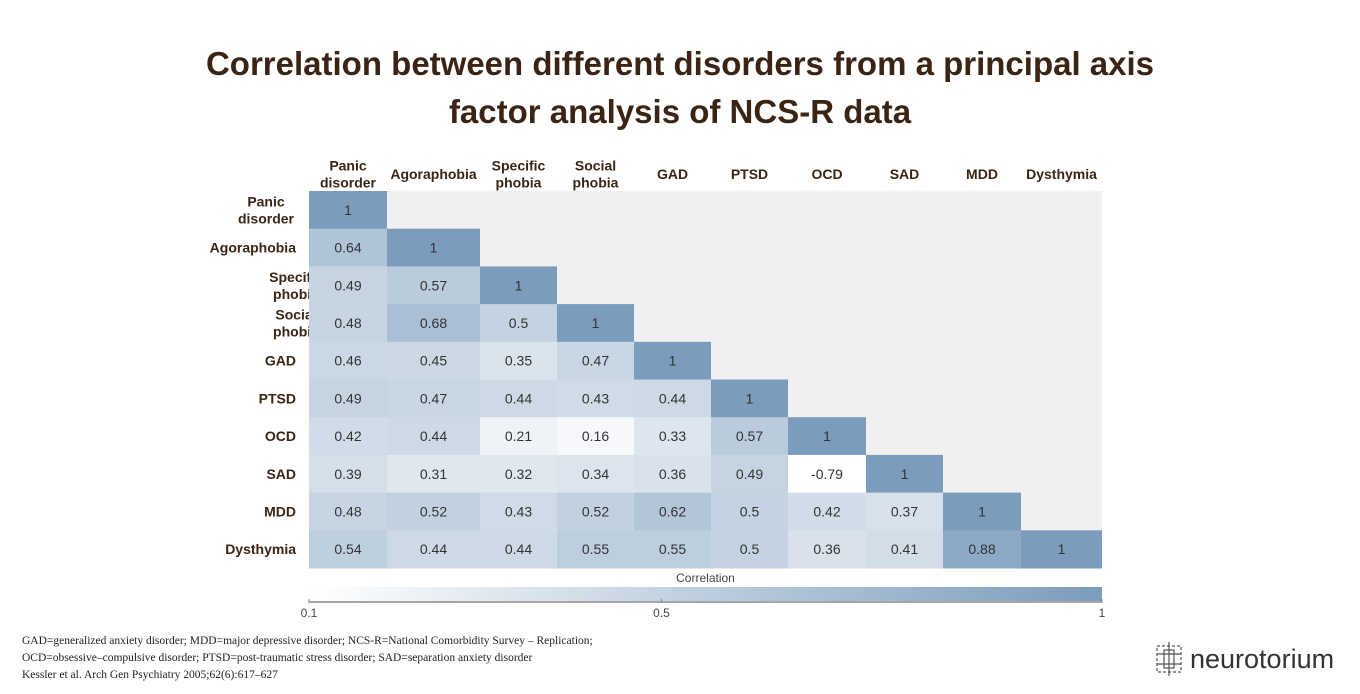  I want to click on column-label: Specific phobia, so click(519, 174).